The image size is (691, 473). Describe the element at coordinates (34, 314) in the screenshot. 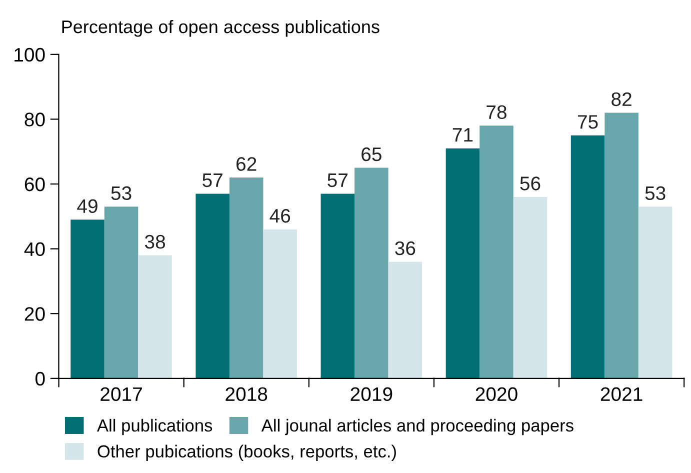

I see `y-tick-label: 20` at that location.